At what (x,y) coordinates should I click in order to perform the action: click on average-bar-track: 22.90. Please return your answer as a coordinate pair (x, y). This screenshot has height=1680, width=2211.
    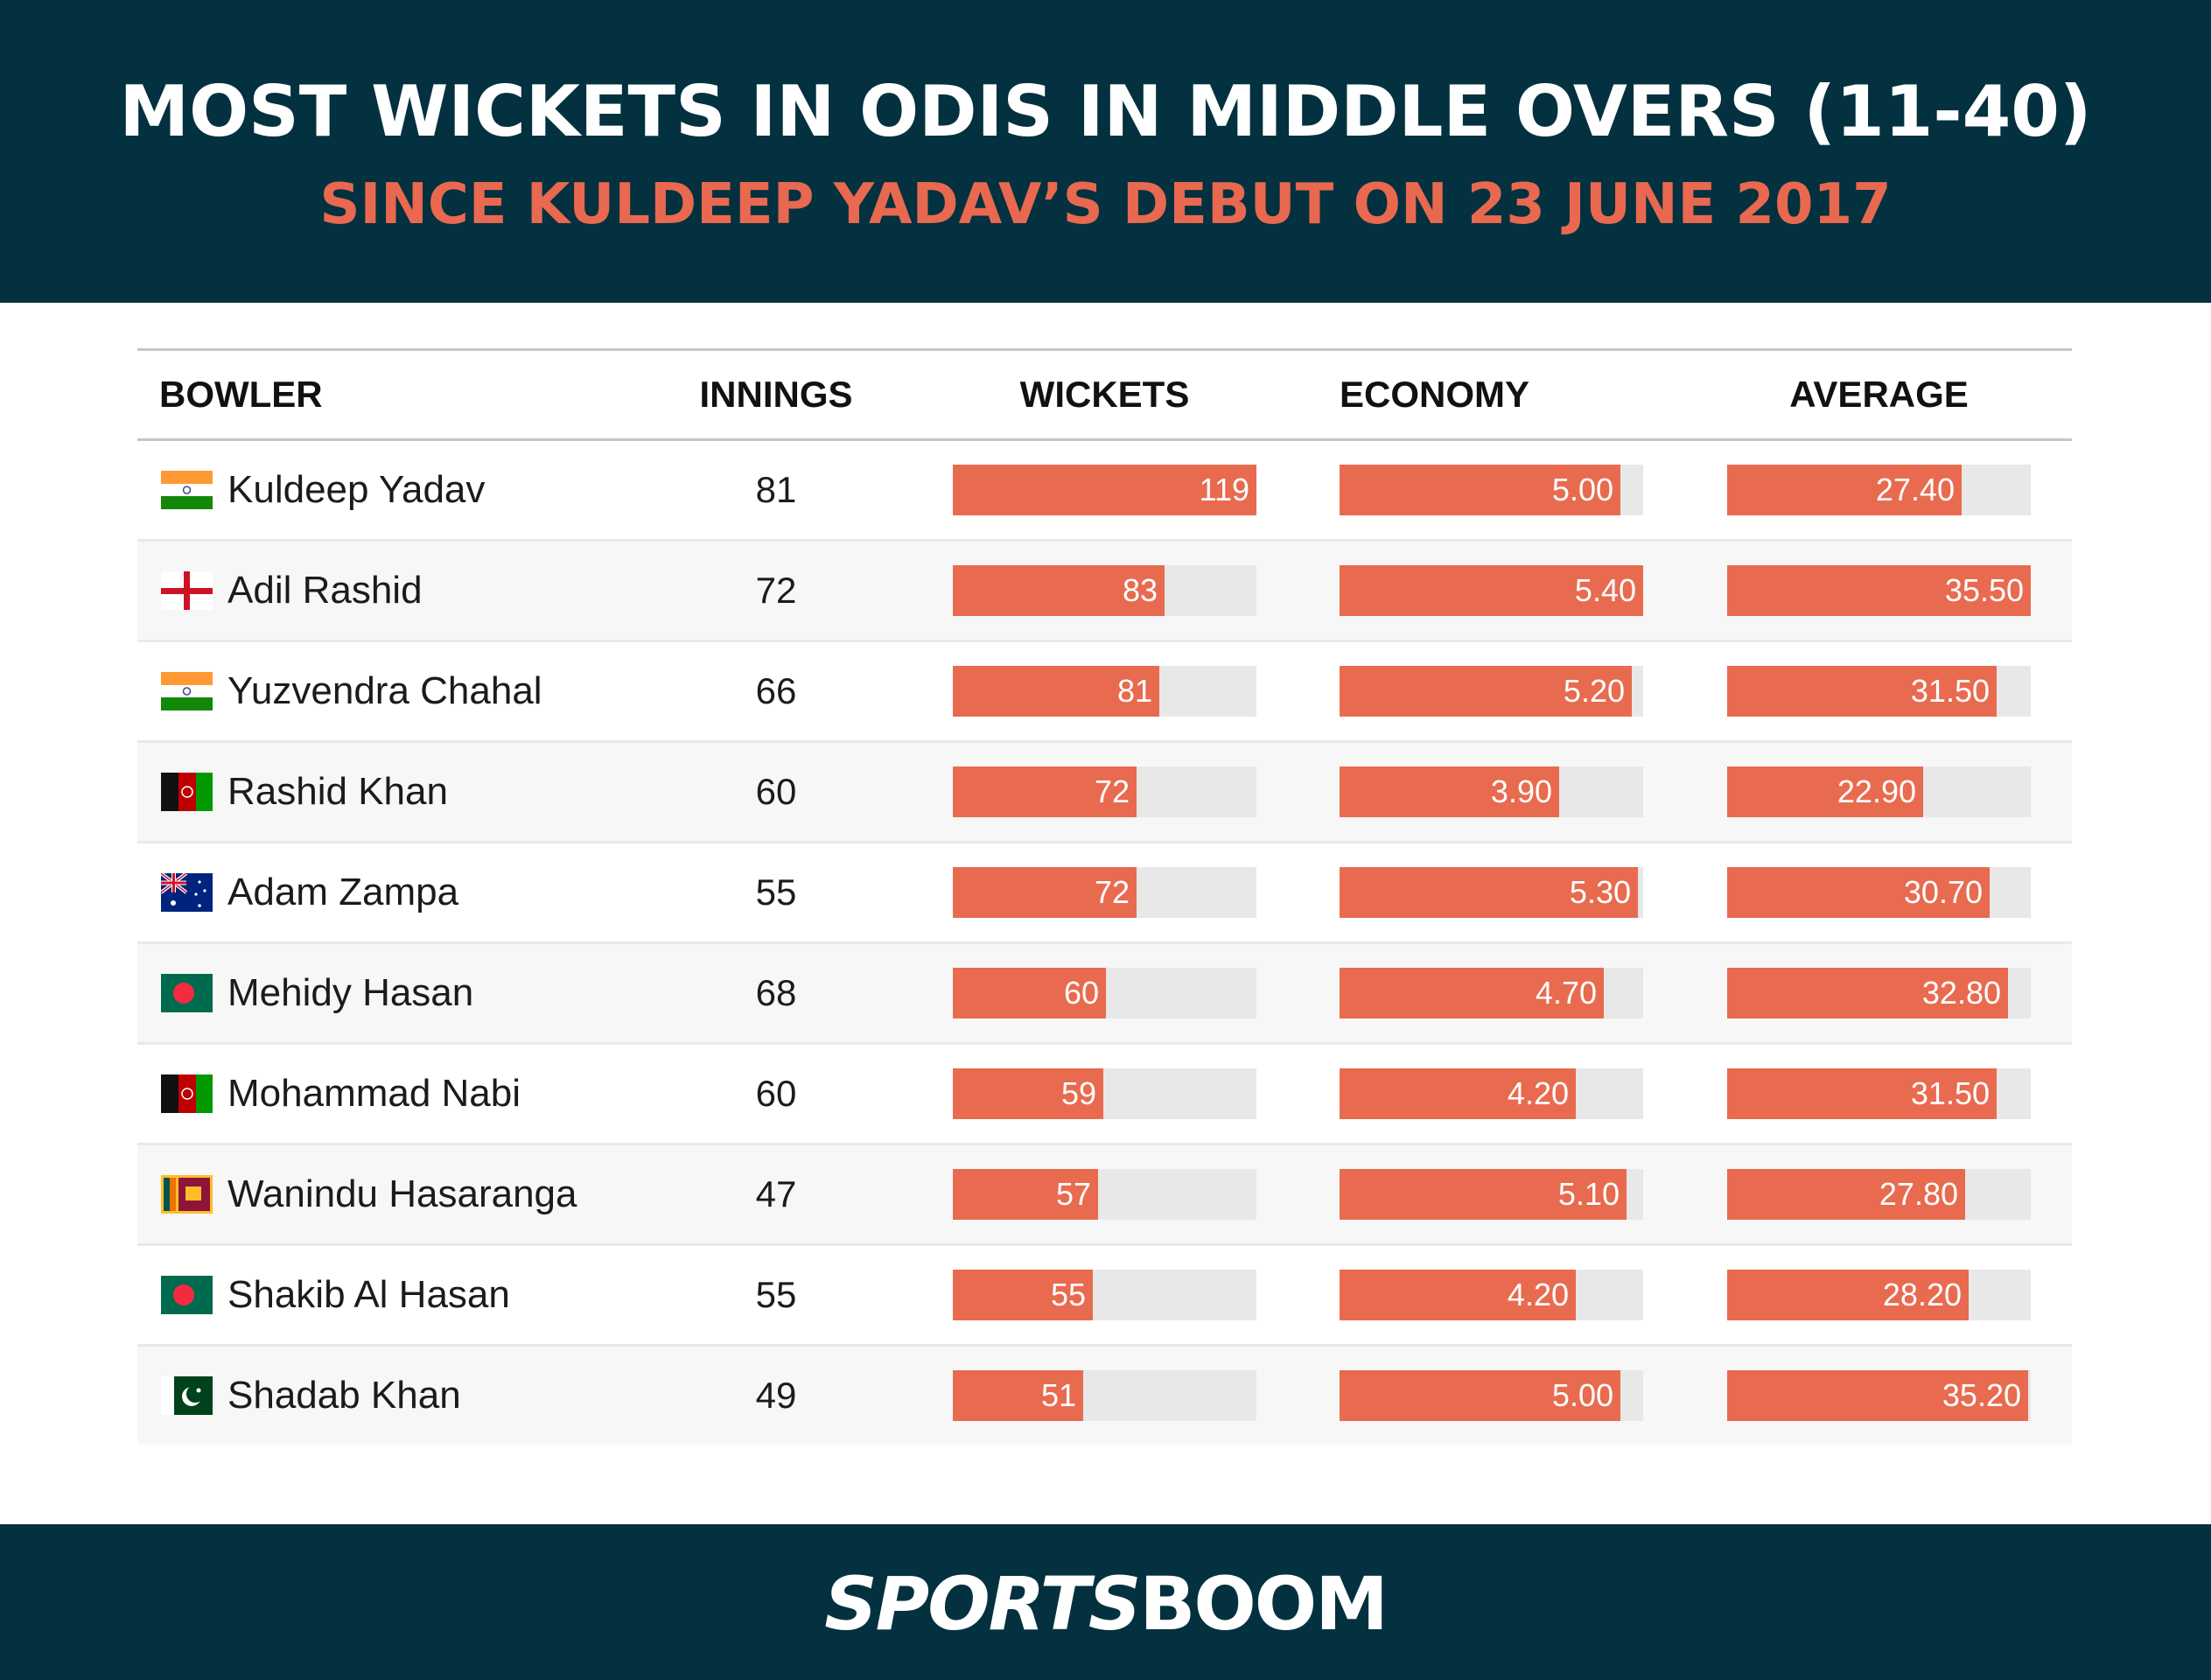
    Looking at the image, I should click on (1879, 791).